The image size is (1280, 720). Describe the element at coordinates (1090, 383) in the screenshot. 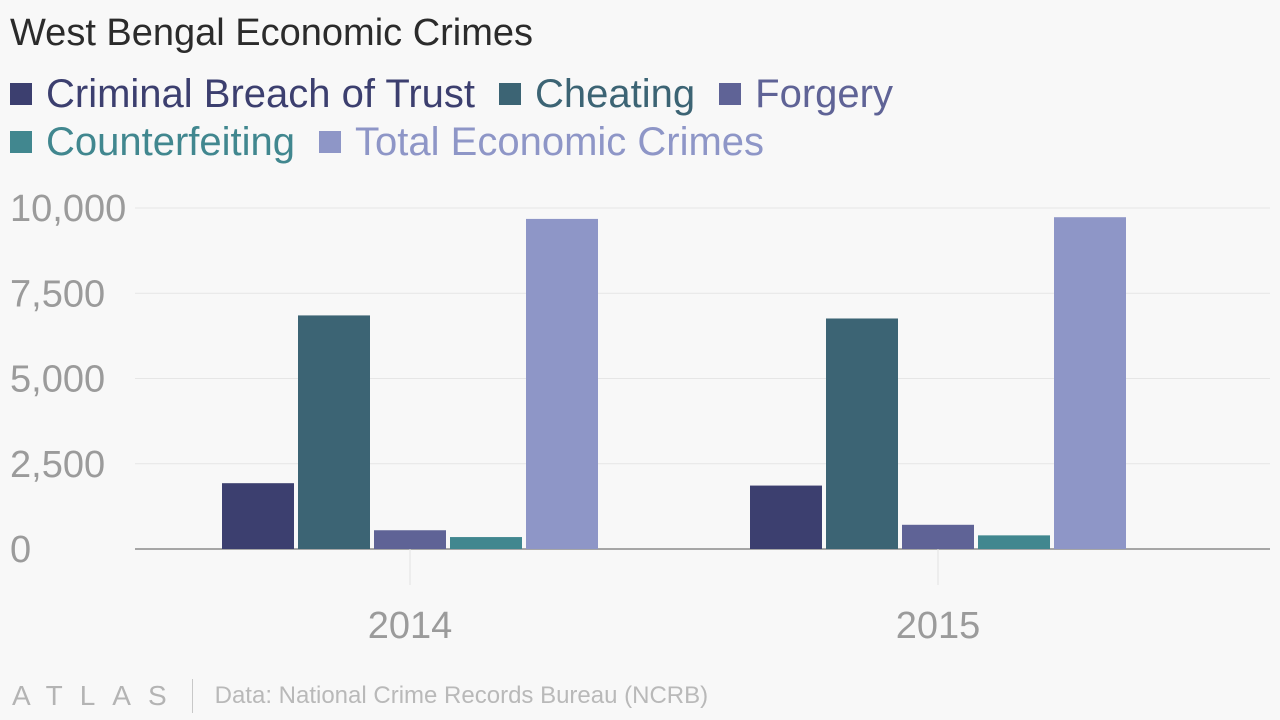

I see `bar-total-economic-crimes-2015` at that location.